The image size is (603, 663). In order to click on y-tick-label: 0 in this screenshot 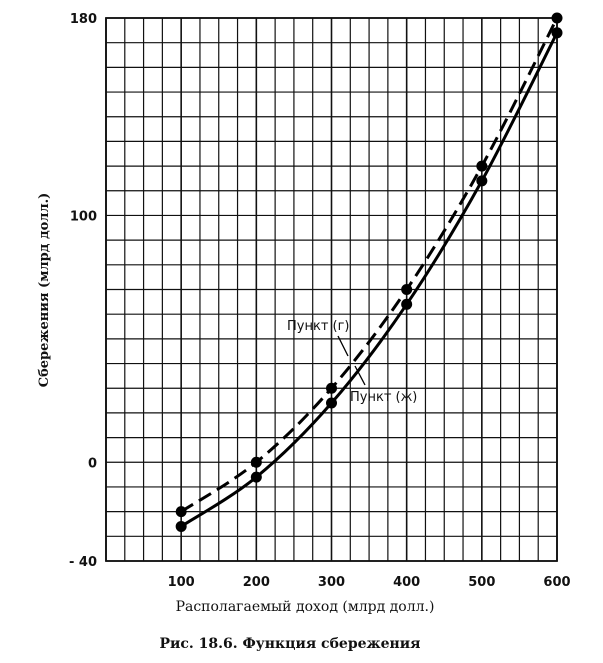, I will do `click(92, 463)`.